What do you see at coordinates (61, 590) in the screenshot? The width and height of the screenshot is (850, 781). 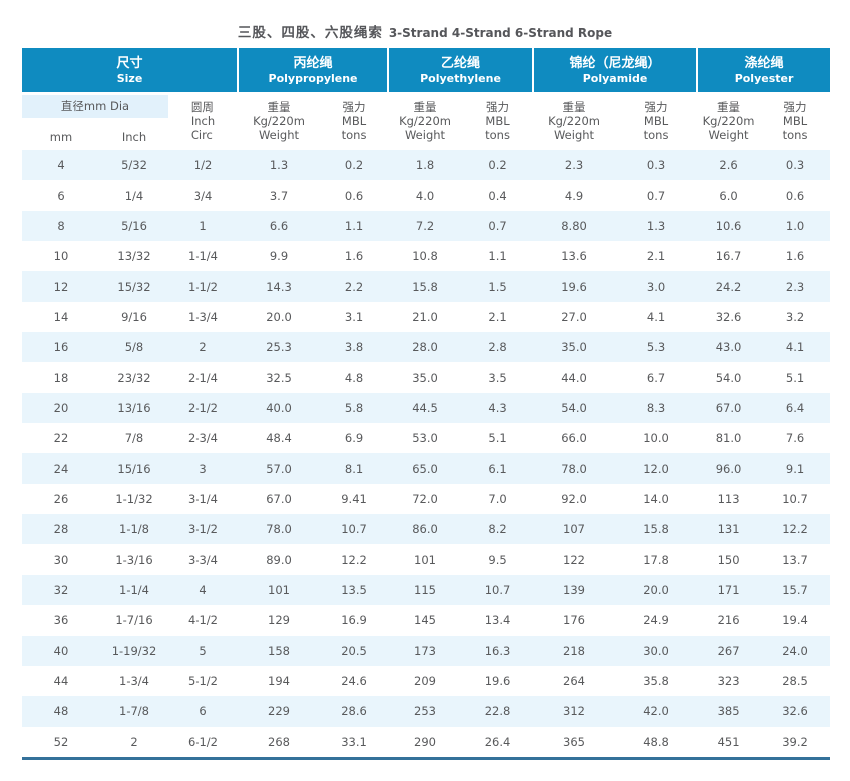 I see `cell: 32` at bounding box center [61, 590].